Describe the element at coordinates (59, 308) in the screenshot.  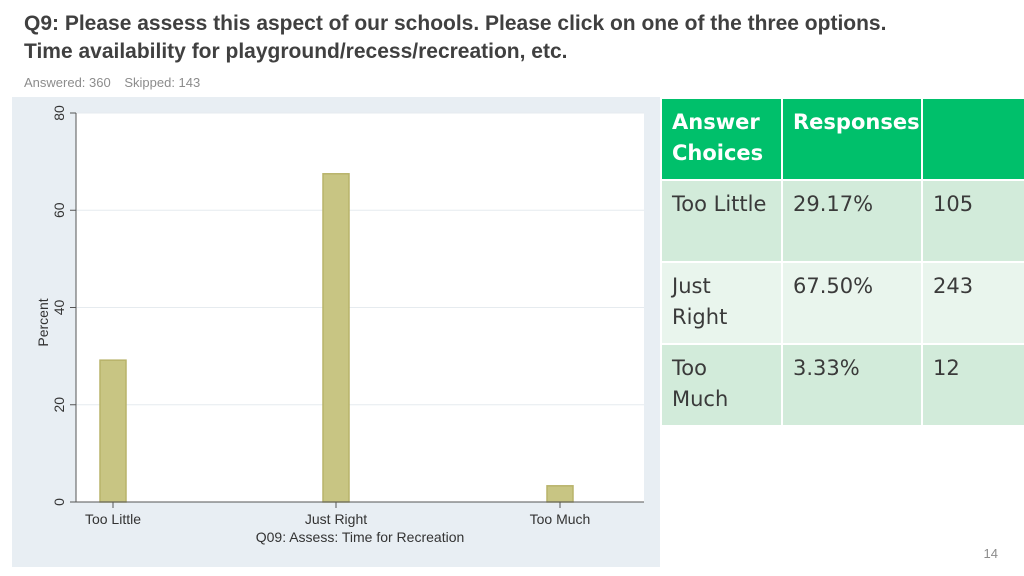
I see `y-tick-label: 40` at that location.